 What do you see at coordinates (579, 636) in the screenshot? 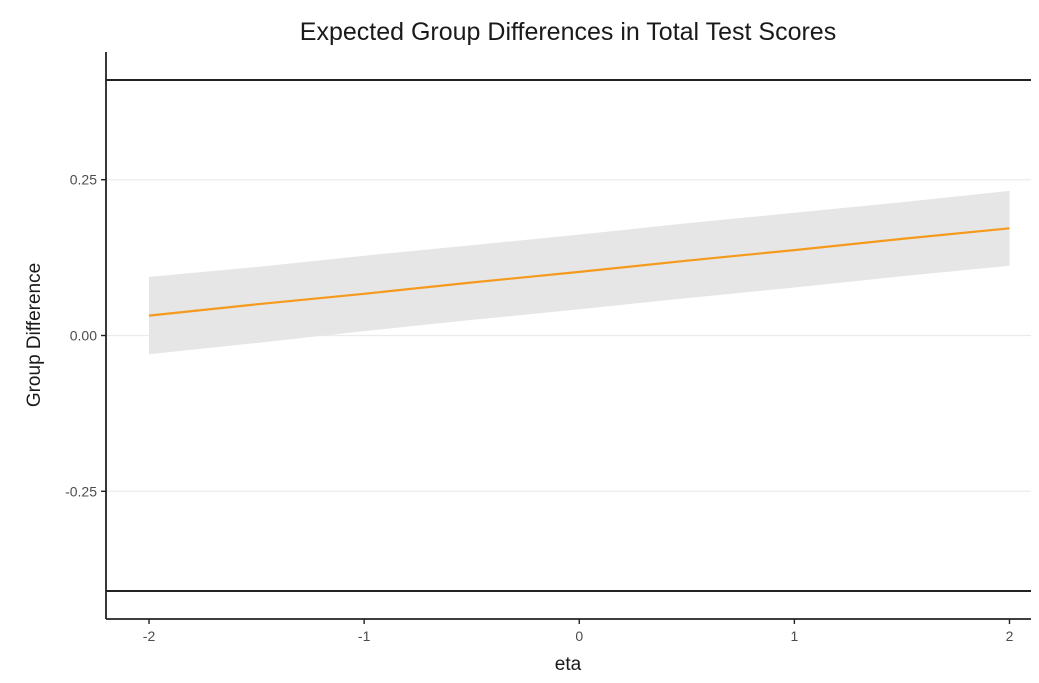
I see `x-tick-label-2: 0` at bounding box center [579, 636].